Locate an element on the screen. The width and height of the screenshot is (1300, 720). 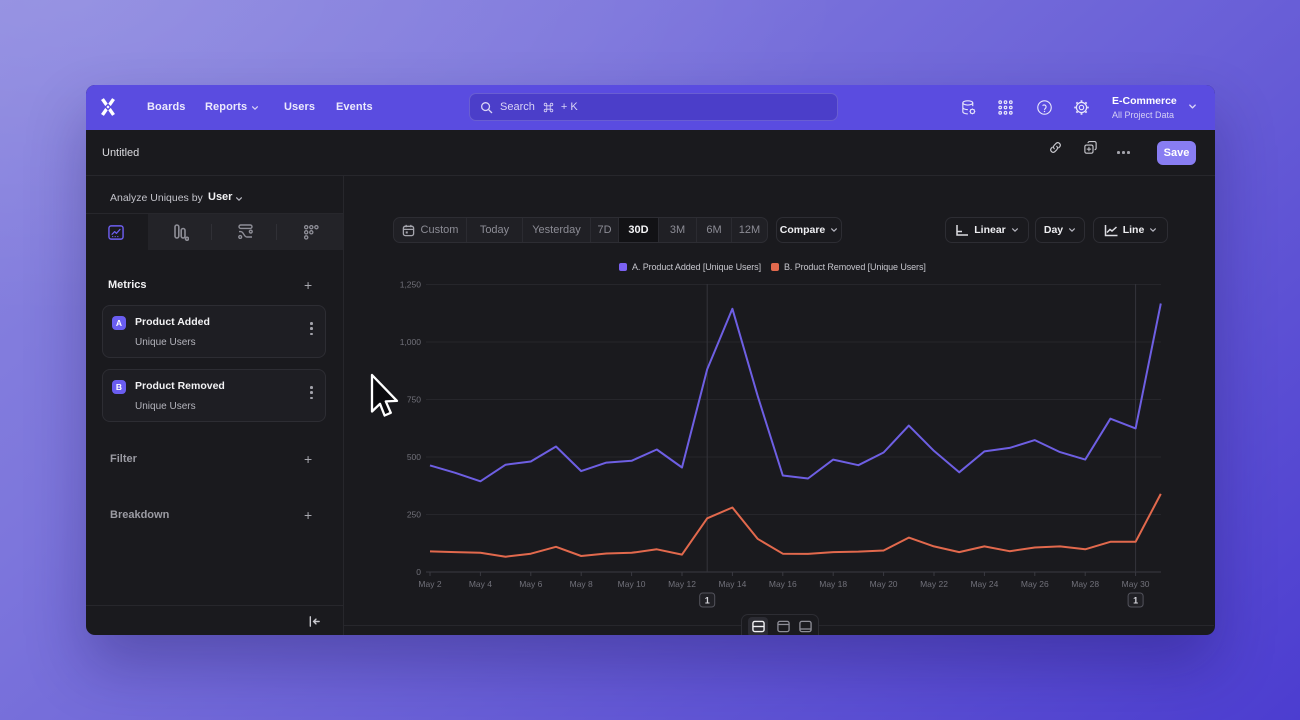
svg-text: May 20 is located at coordinates (884, 584).